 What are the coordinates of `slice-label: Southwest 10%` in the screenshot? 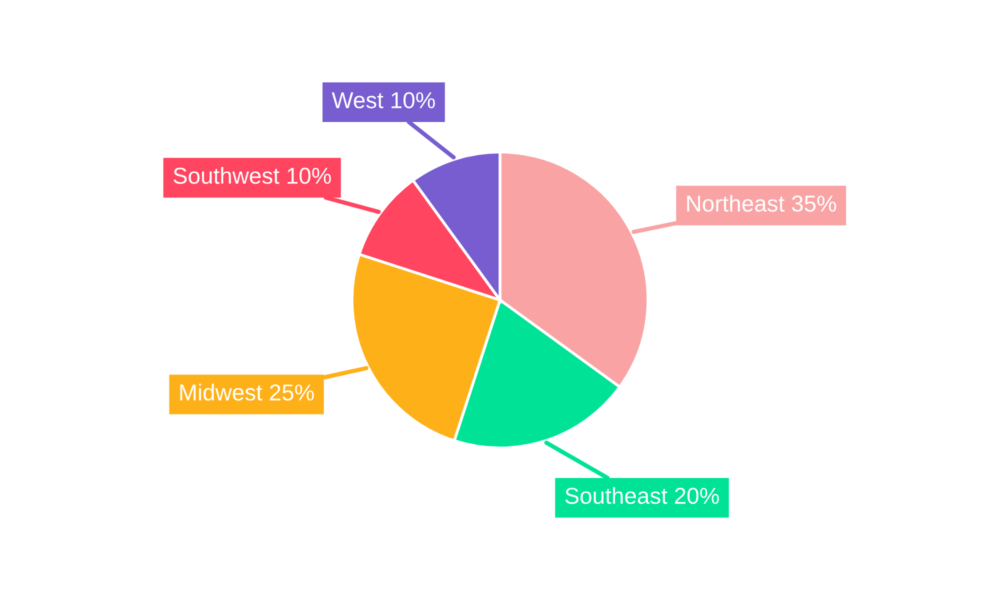 It's located at (252, 175).